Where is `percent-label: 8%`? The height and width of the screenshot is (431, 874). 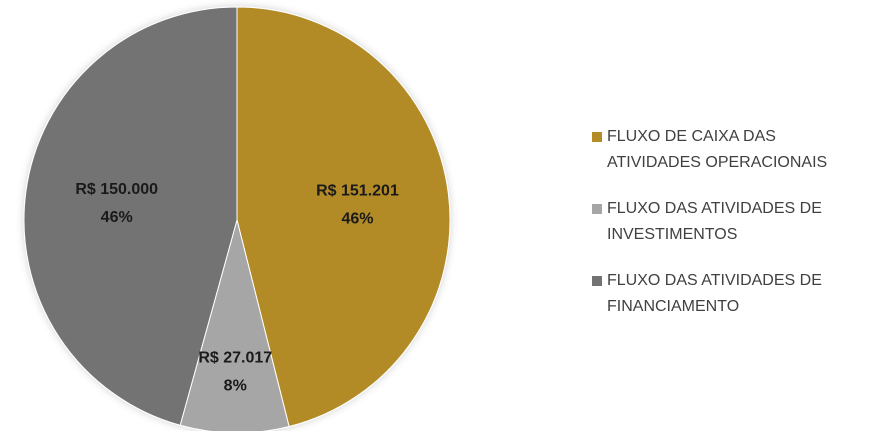 percent-label: 8% is located at coordinates (235, 386).